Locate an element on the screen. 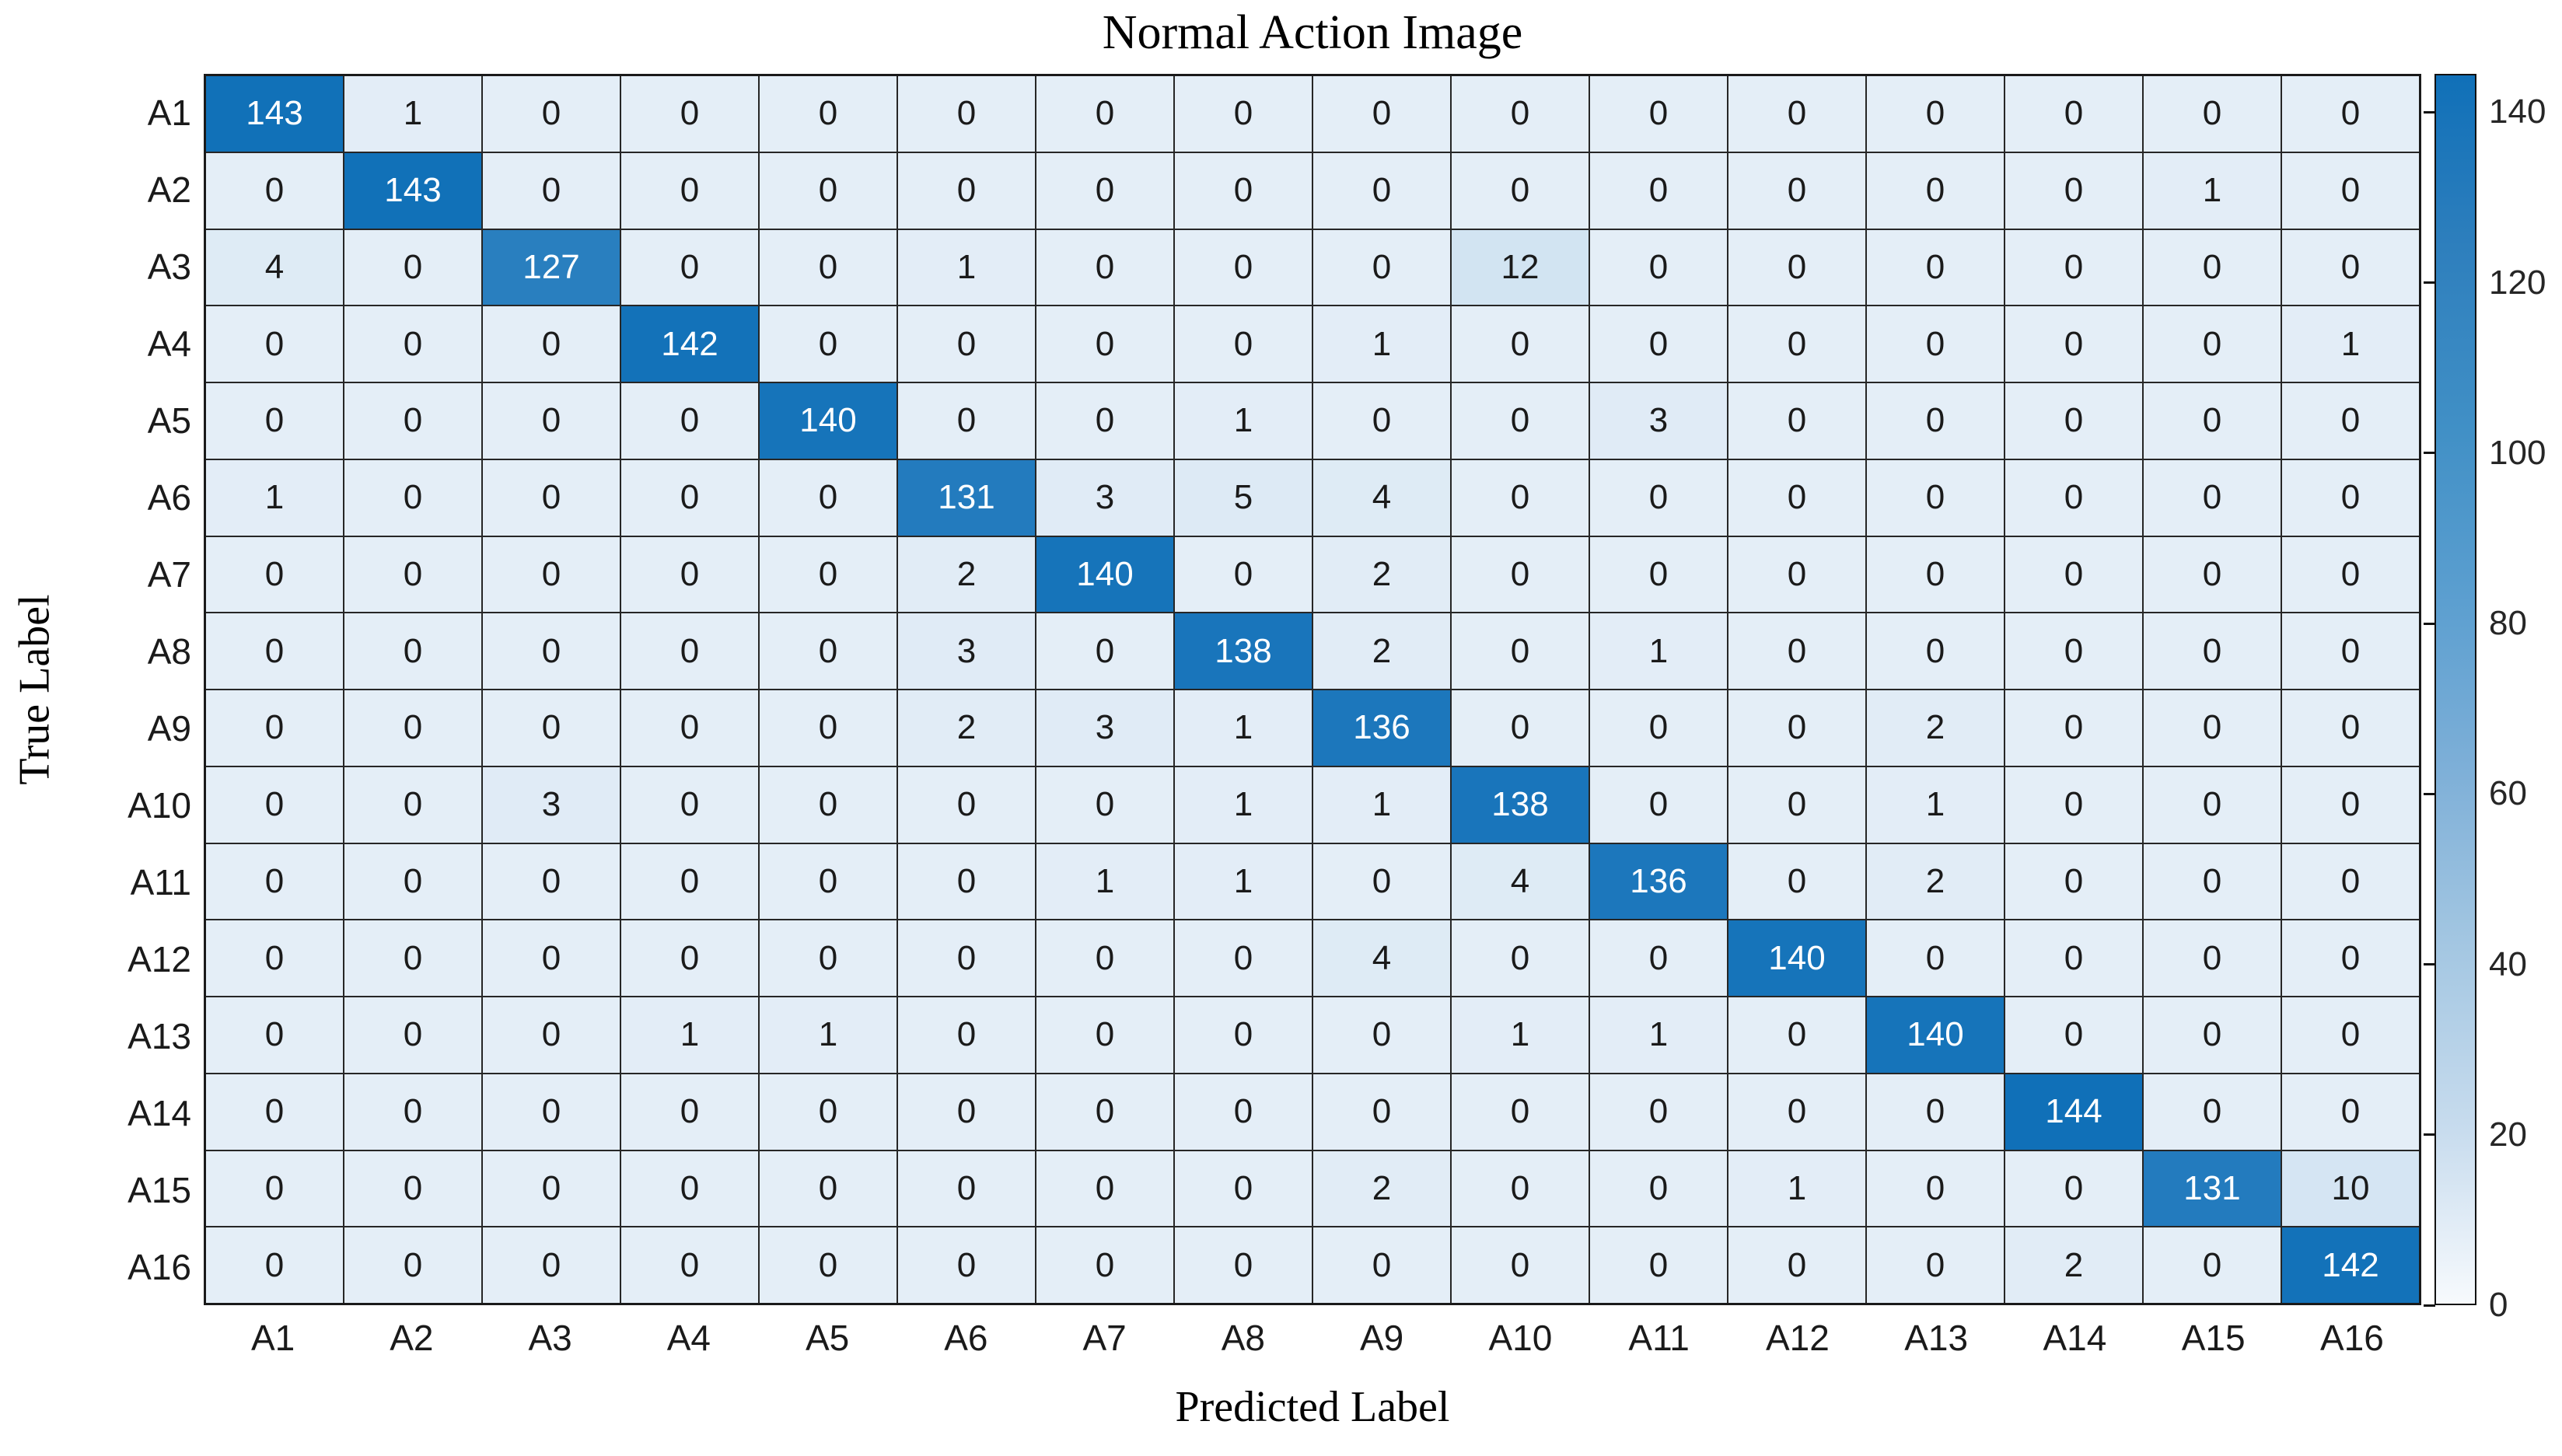 The width and height of the screenshot is (2562, 1456). heatmap-cell: 4 is located at coordinates (1381, 497).